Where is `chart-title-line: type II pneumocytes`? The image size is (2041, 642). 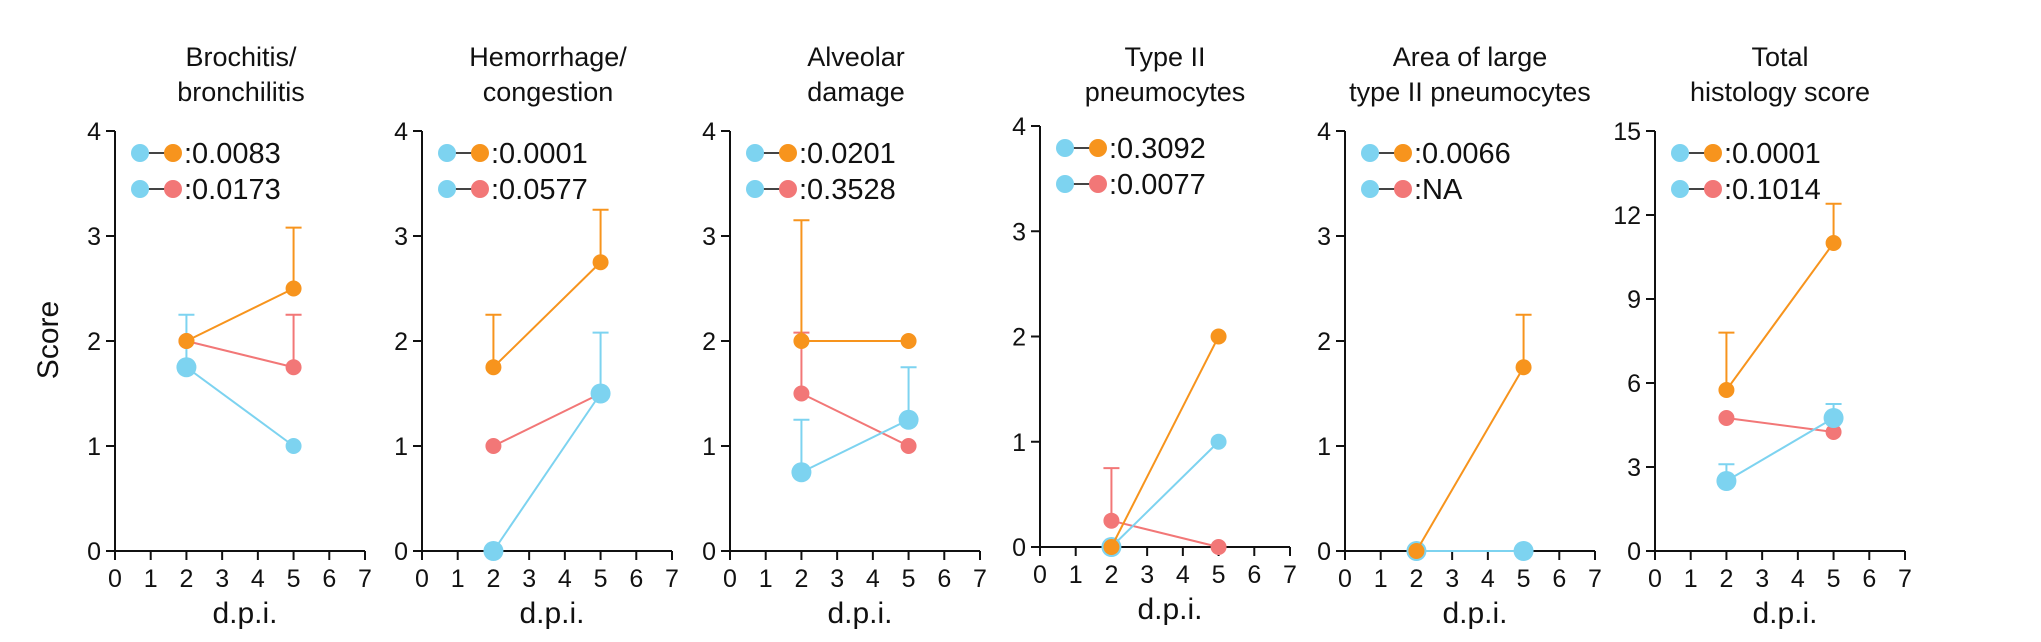 chart-title-line: type II pneumocytes is located at coordinates (1470, 92).